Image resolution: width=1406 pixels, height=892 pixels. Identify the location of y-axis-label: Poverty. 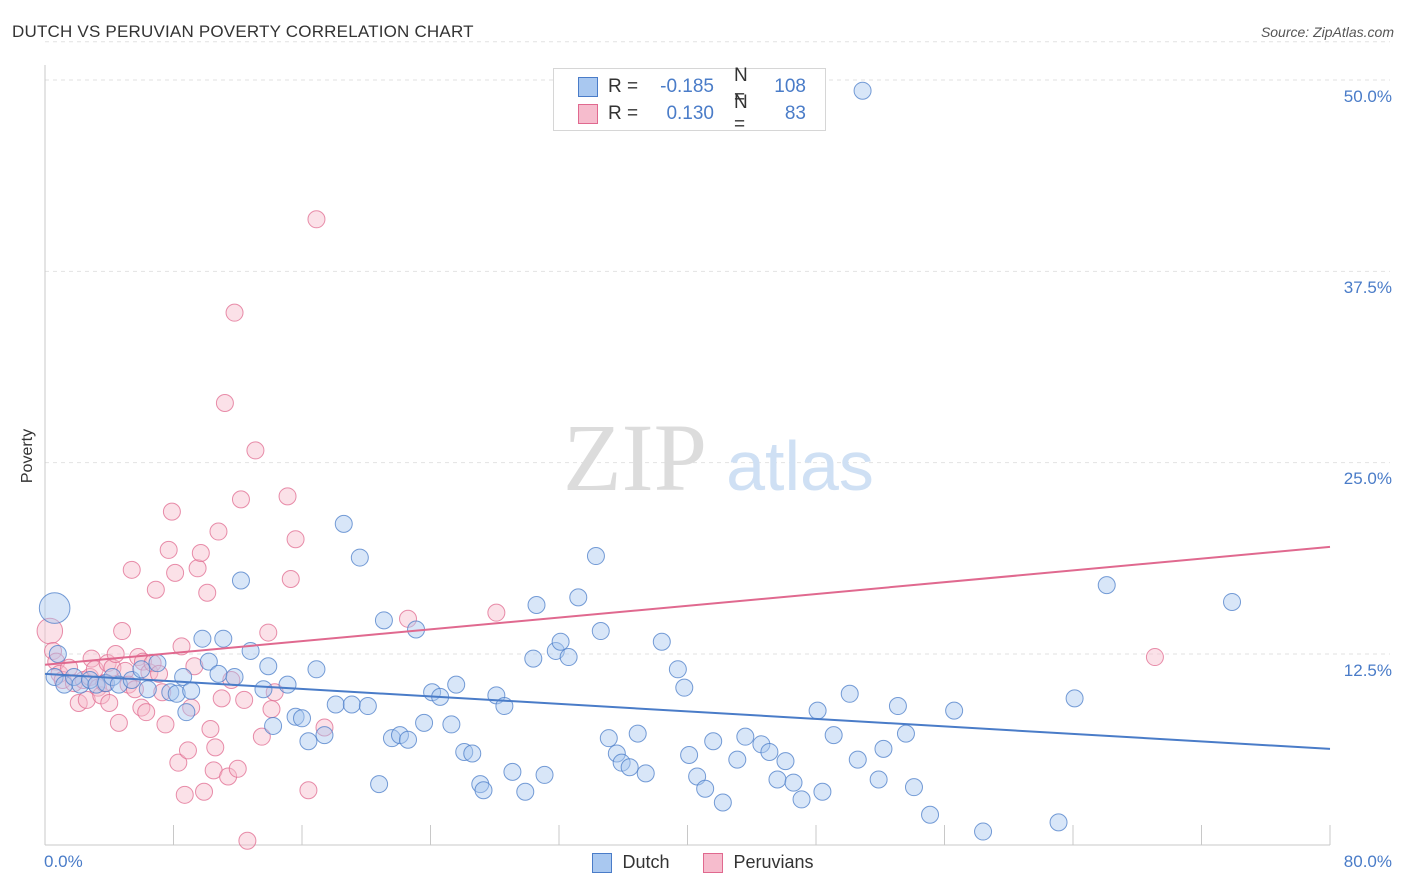
(27, 456).